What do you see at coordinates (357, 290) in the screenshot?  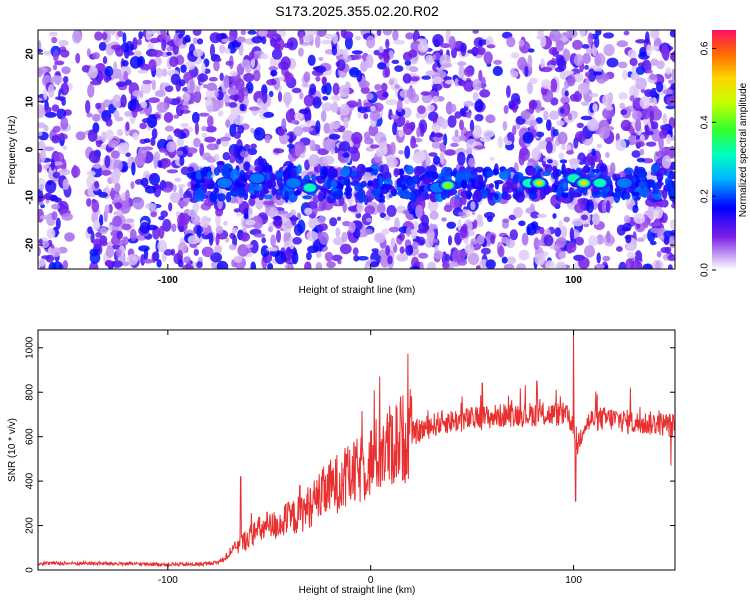 I see `heatmap-x-axis-label: Height of straight line (km)` at bounding box center [357, 290].